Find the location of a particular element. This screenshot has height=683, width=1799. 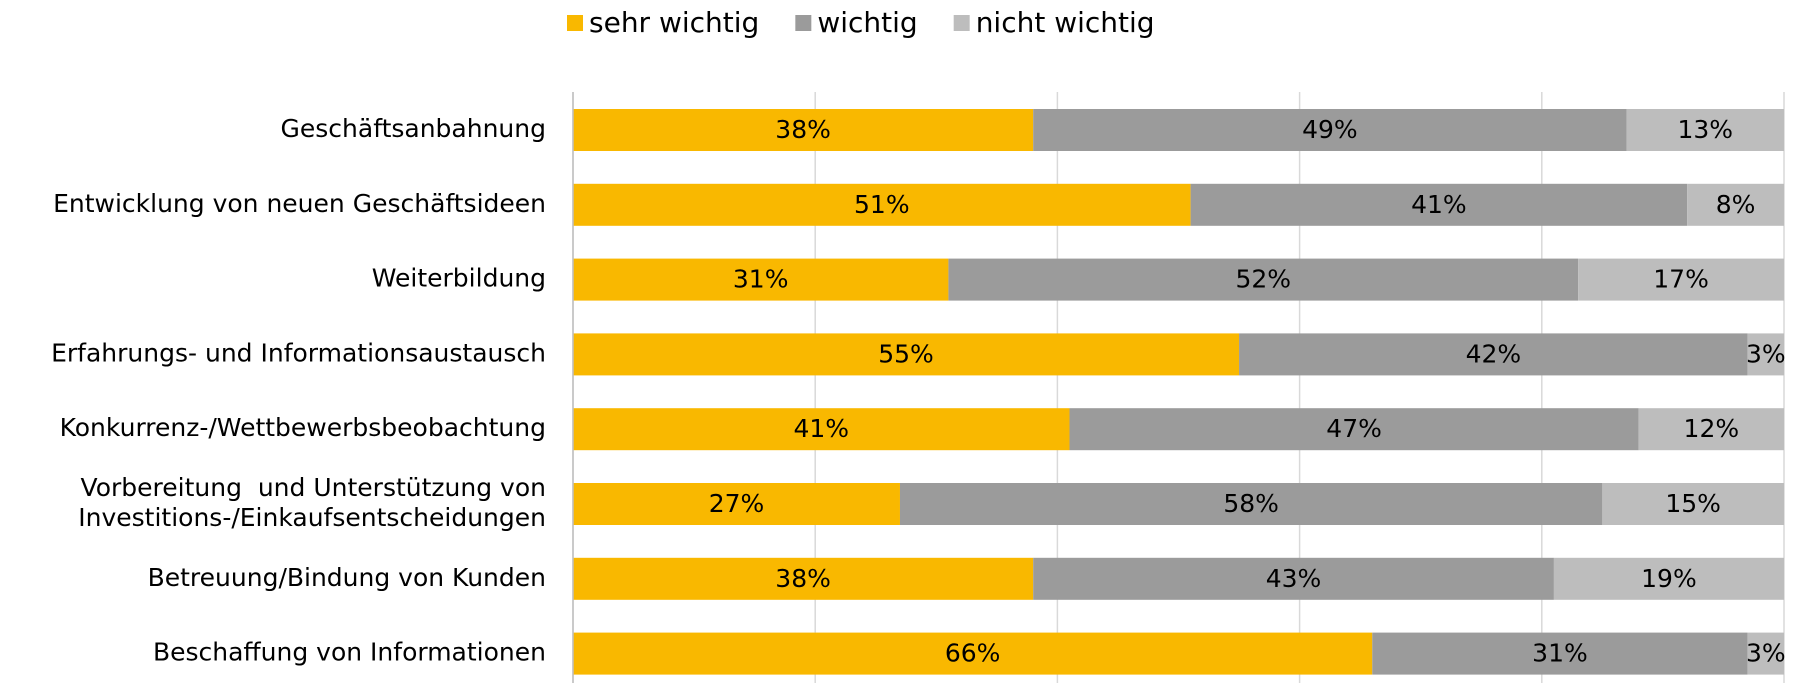

category-label: Weiterbildung is located at coordinates (459, 278).